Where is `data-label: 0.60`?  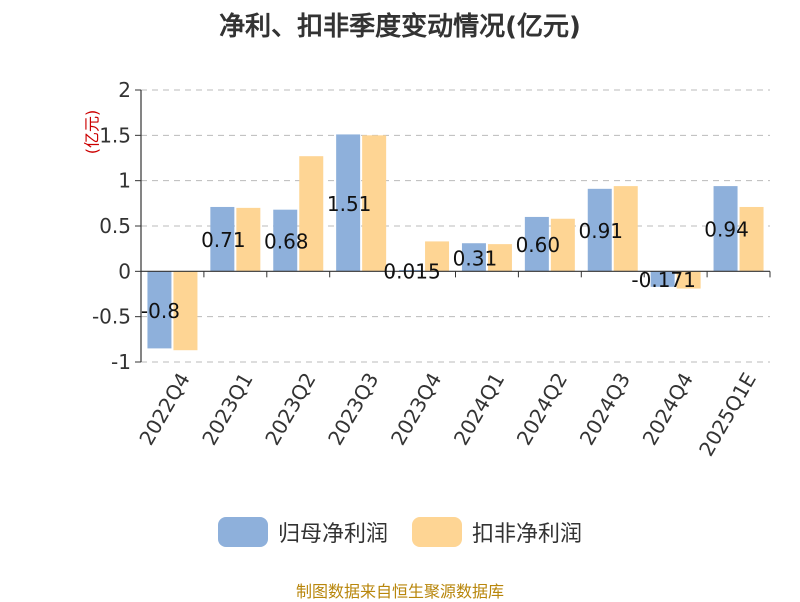
data-label: 0.60 is located at coordinates (538, 245).